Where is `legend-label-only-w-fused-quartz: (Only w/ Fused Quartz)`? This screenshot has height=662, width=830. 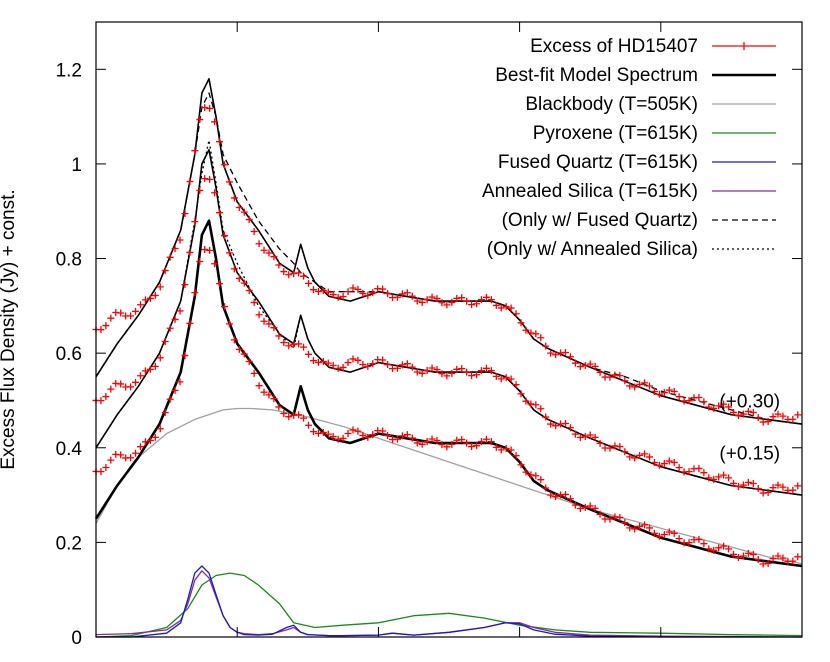 legend-label-only-w-fused-quartz: (Only w/ Fused Quartz) is located at coordinates (600, 220).